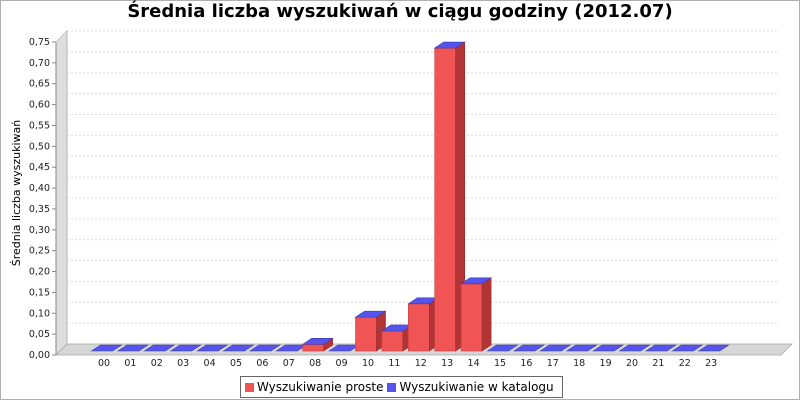  Describe the element at coordinates (368, 363) in the screenshot. I see `x-tick-label: 10` at that location.